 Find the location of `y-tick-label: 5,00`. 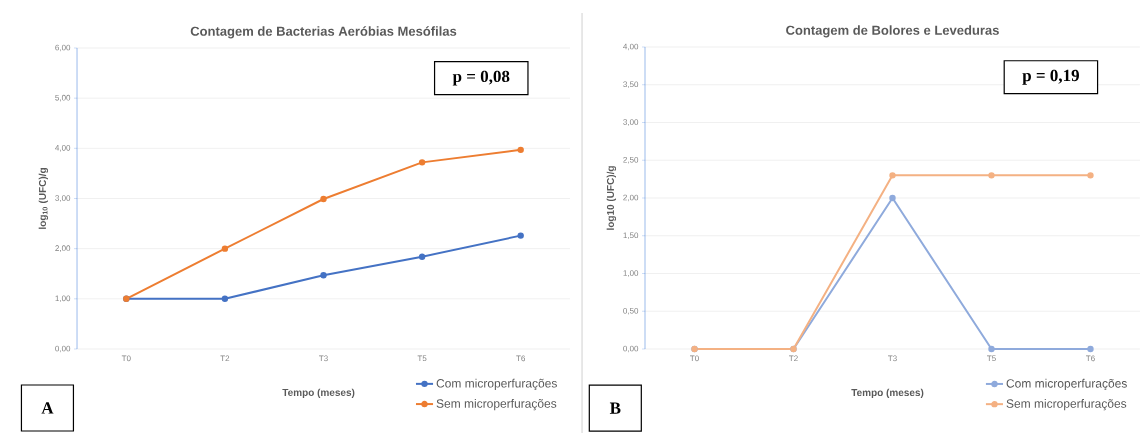

y-tick-label: 5,00 is located at coordinates (63, 98).